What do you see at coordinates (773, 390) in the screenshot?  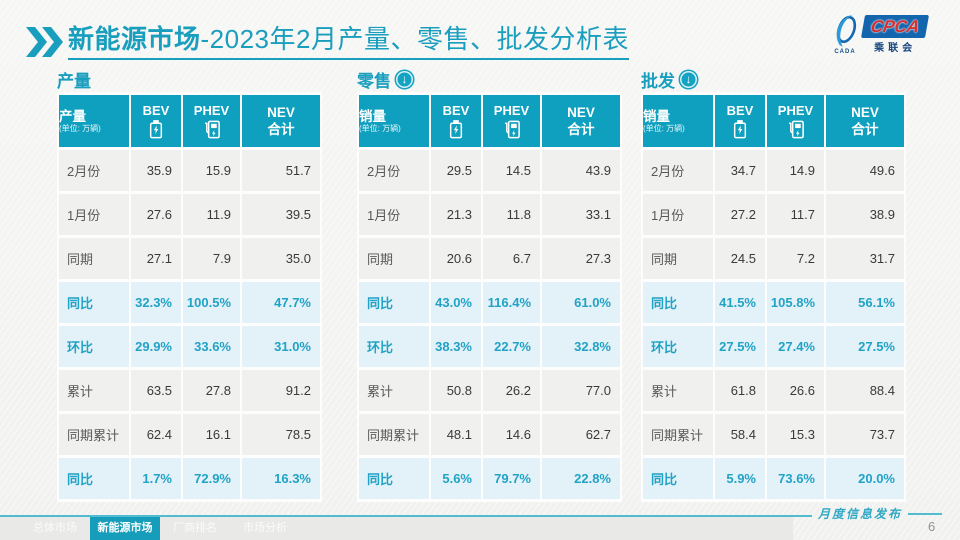 I see `table-row: 累计 61.8 26.6 88.4` at bounding box center [773, 390].